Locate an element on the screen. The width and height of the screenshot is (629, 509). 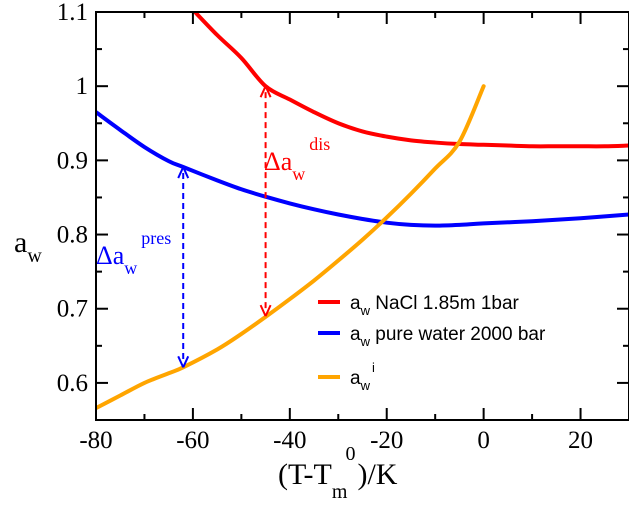
annotation-arrow-delta-aw-dis is located at coordinates (265, 201).